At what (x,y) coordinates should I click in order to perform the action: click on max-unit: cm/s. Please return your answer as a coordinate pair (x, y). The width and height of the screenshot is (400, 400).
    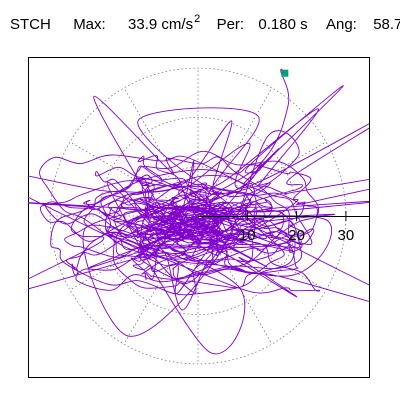
    Looking at the image, I should click on (177, 24).